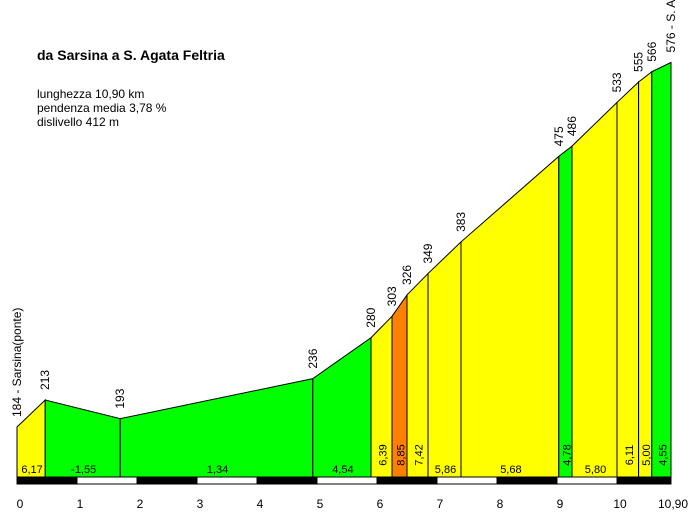 This screenshot has height=515, width=700. What do you see at coordinates (45, 380) in the screenshot?
I see `altitude-label: 213` at bounding box center [45, 380].